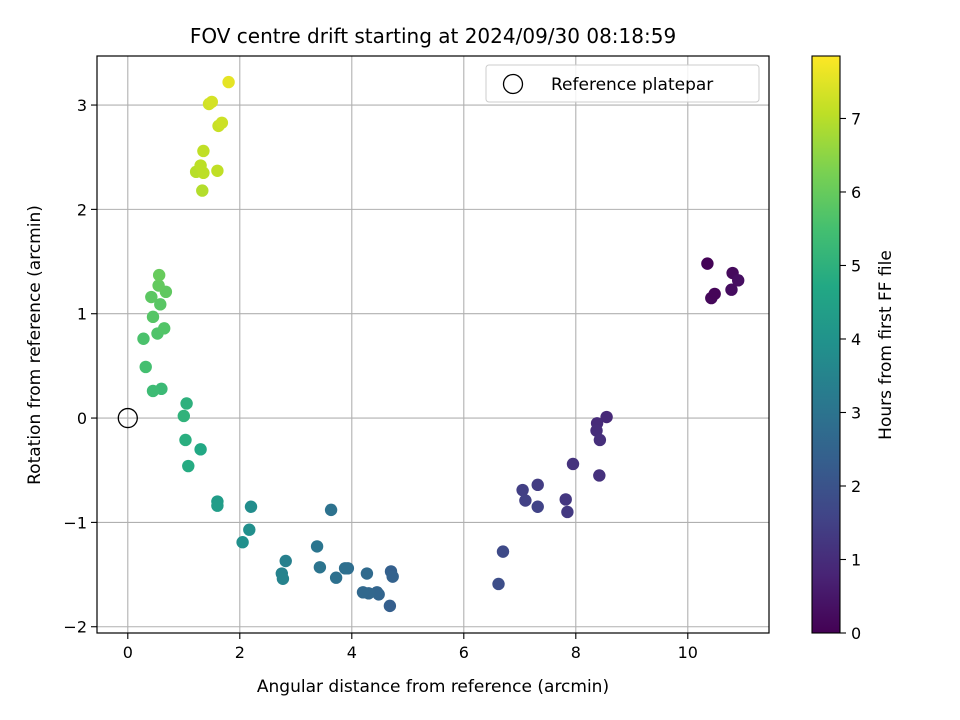  Describe the element at coordinates (632, 85) in the screenshot. I see `legend-label: Reference platepar` at that location.